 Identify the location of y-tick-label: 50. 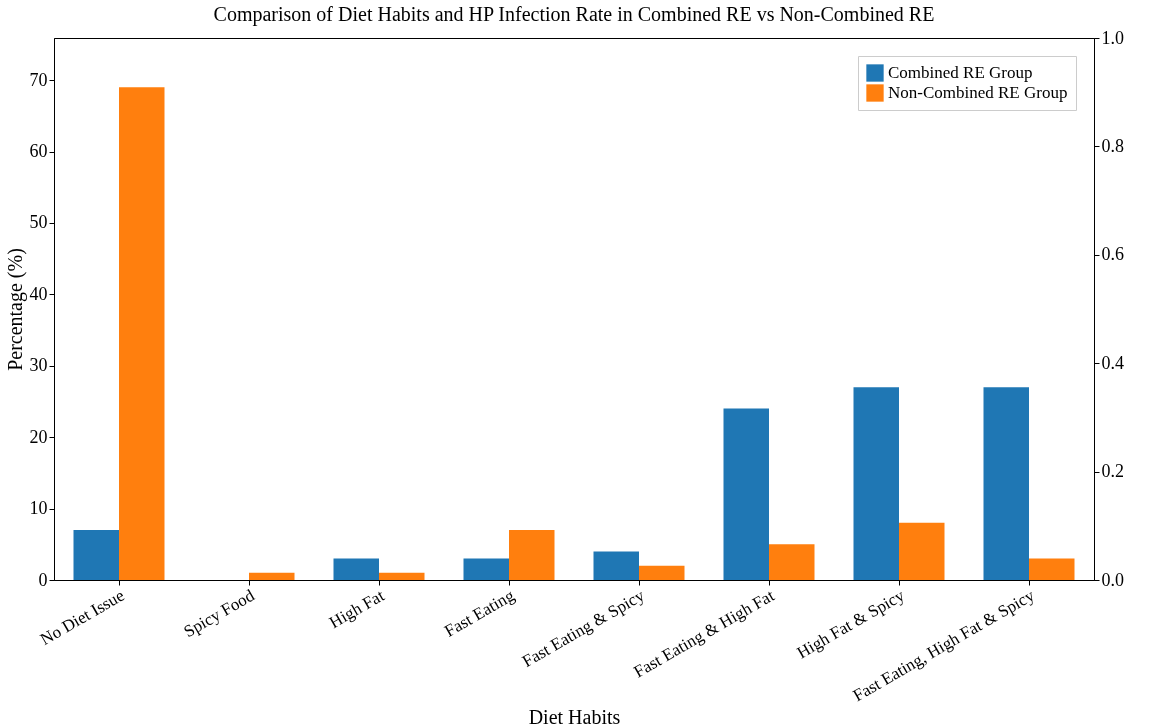
(38, 222).